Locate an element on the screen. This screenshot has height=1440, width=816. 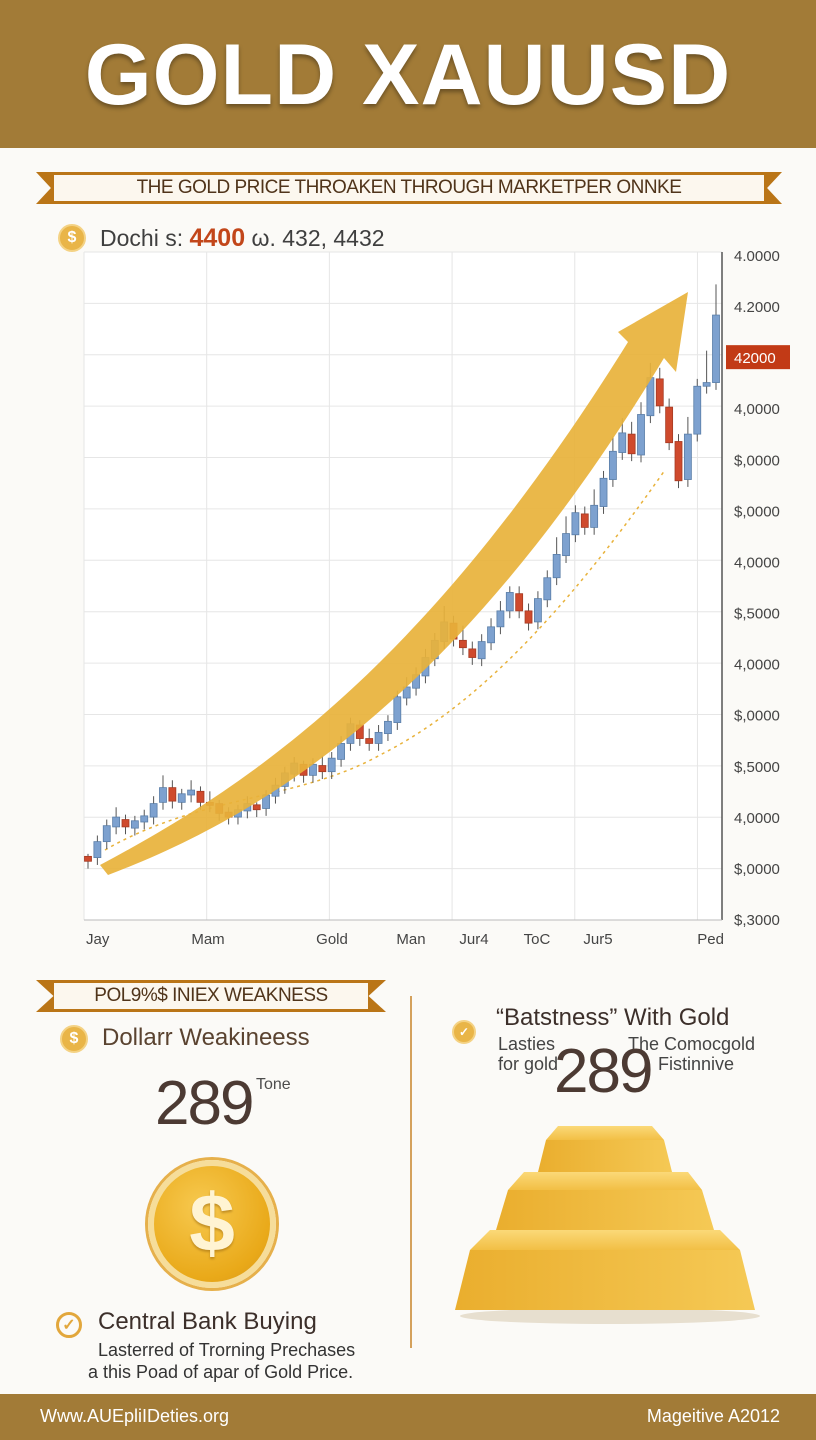
dollar-weakness-title: Dollarr Weakineess is located at coordinates (206, 1037).